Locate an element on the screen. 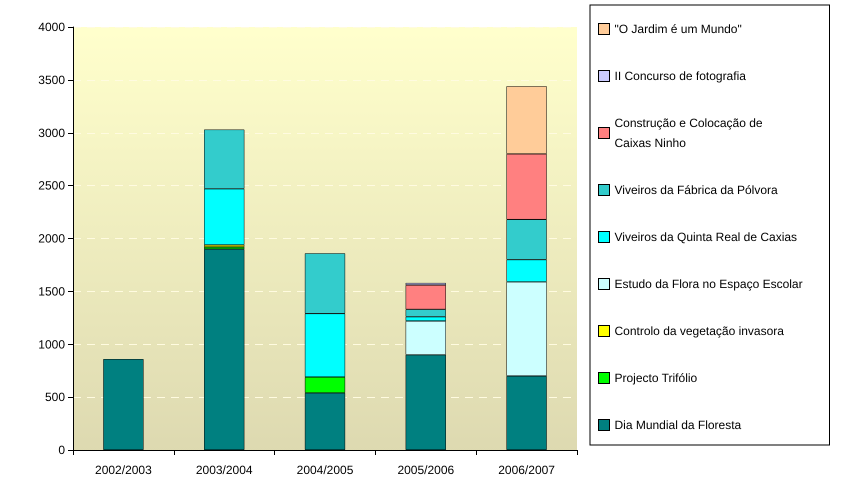 The image size is (850, 483). y-tick-label: 500 is located at coordinates (55, 397).